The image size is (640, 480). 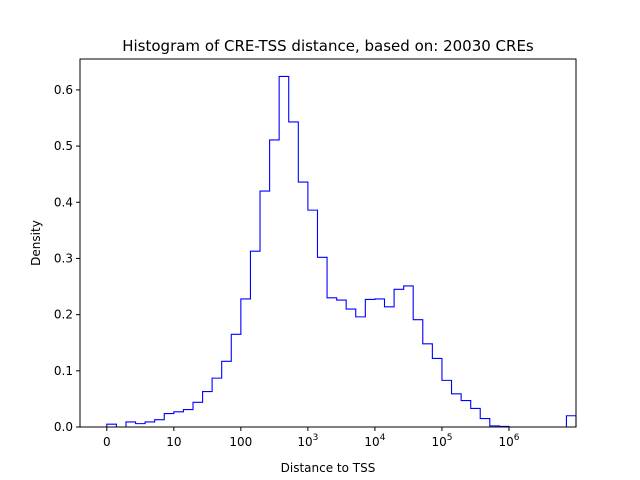 I want to click on x-tick-label: 10³, so click(x=307, y=441).